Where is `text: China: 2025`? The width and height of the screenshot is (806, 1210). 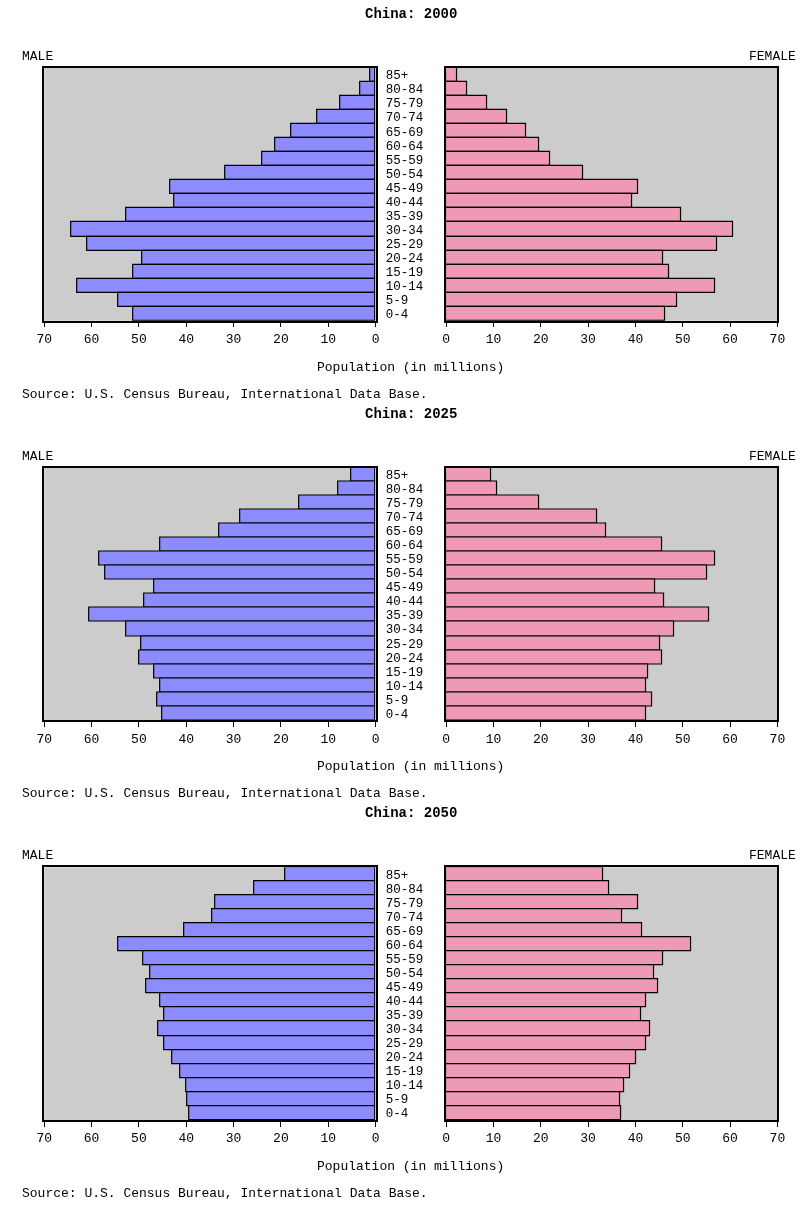 text: China: 2025 is located at coordinates (411, 414).